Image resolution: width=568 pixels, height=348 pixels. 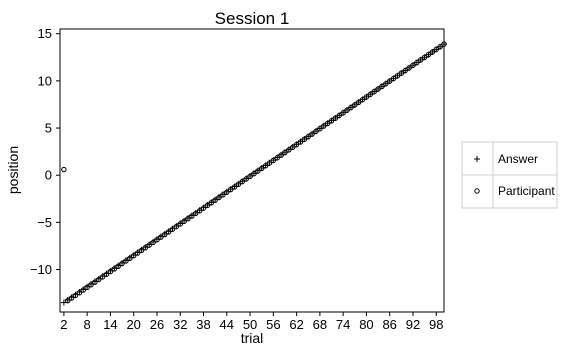 I want to click on y-tick-label: −10, so click(x=41, y=269).